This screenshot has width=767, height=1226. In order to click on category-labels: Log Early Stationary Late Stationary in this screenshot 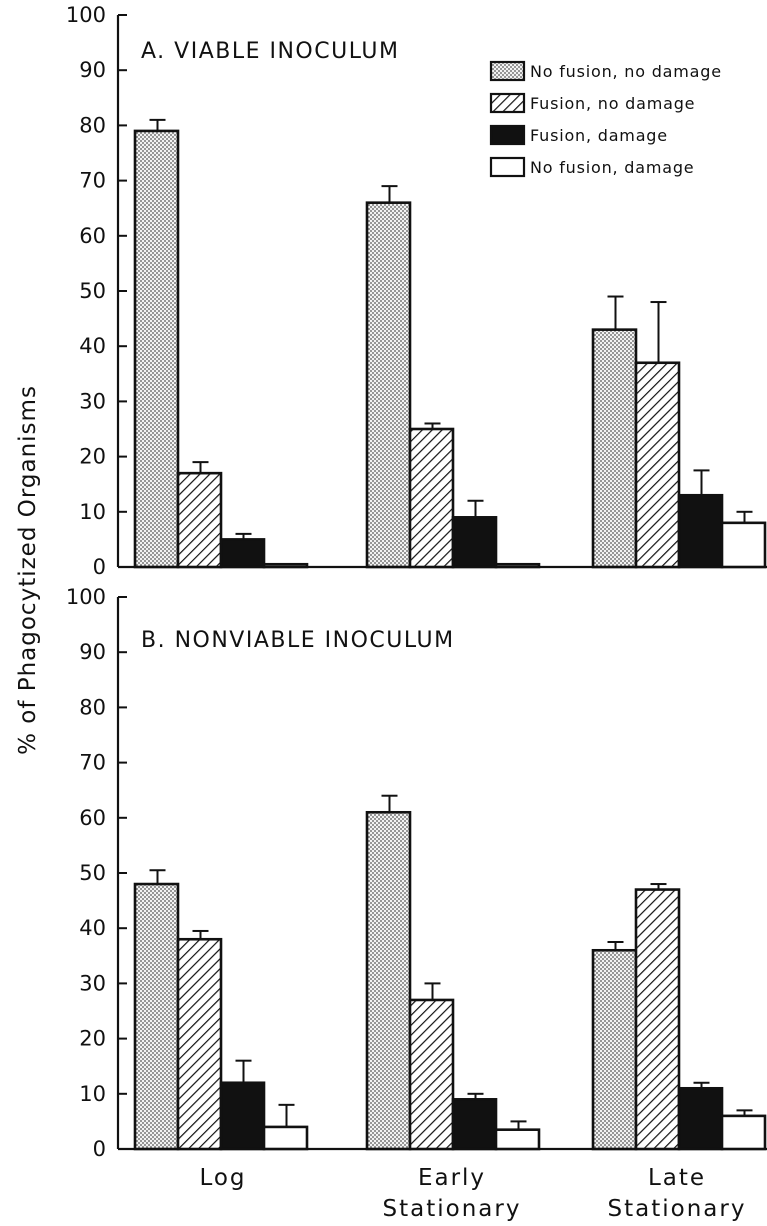, I will do `click(473, 1193)`.